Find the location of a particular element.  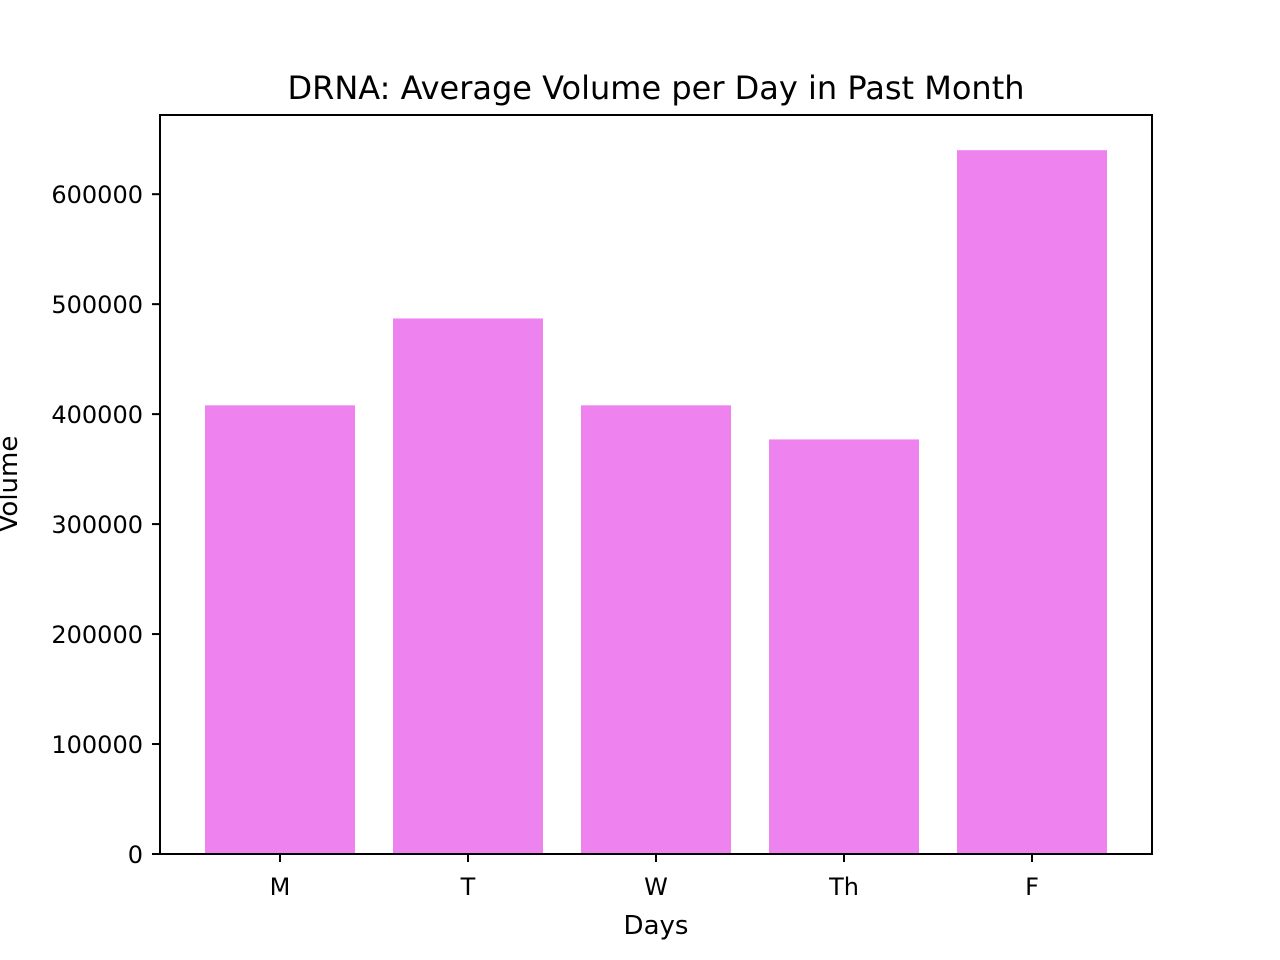

x-tick-label: W is located at coordinates (656, 887).